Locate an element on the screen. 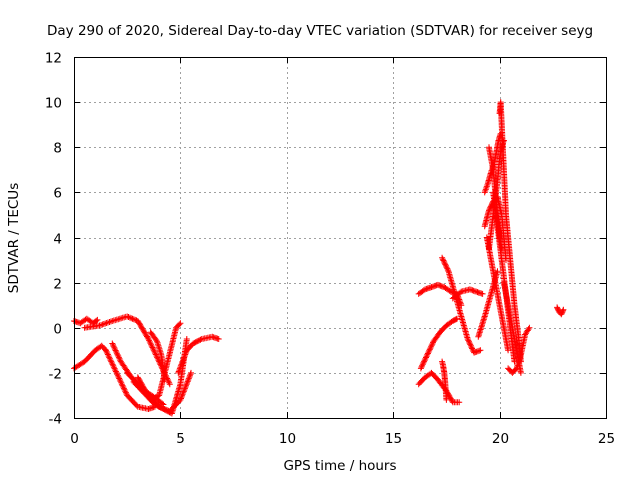 The height and width of the screenshot is (480, 640). y-tick-label: -2 is located at coordinates (55, 375).